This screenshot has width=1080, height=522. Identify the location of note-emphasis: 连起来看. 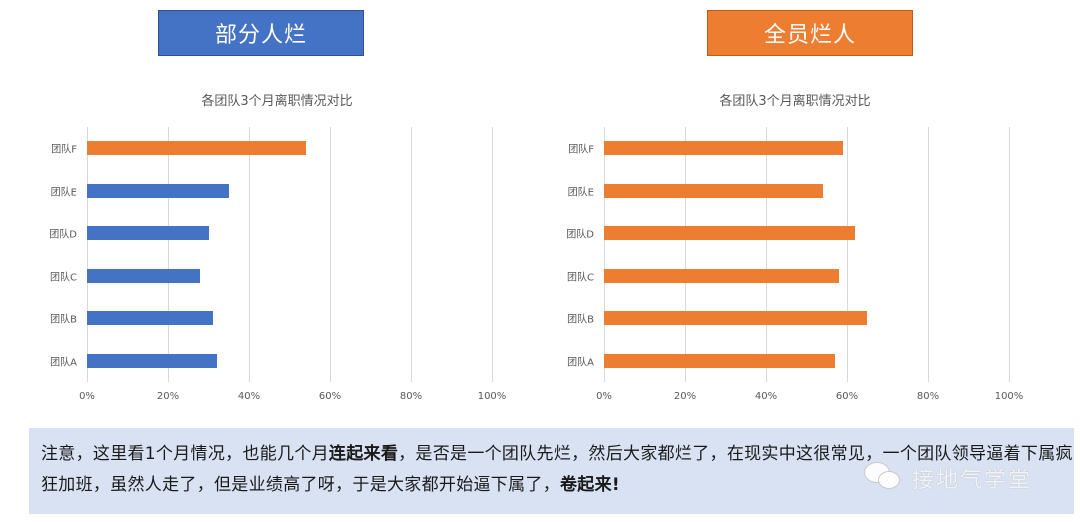
(363, 454).